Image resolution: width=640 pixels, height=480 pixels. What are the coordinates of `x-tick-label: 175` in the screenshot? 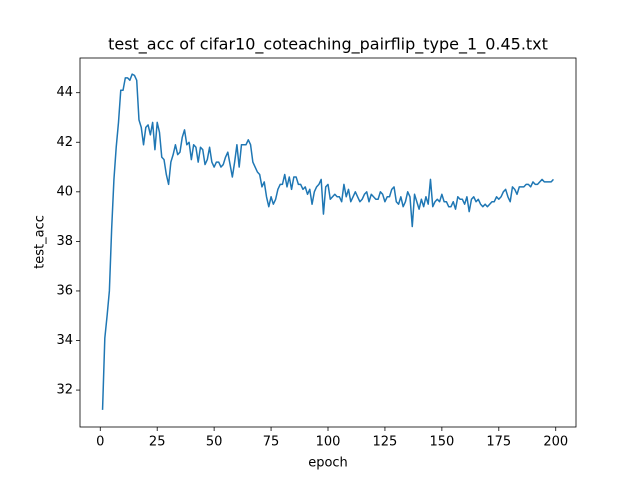 It's located at (498, 442).